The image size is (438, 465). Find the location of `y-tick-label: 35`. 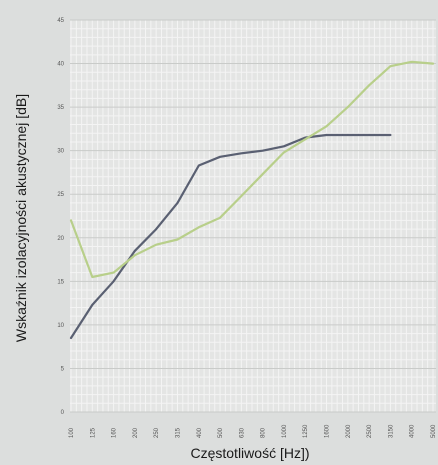

y-tick-label: 35 is located at coordinates (60, 108).